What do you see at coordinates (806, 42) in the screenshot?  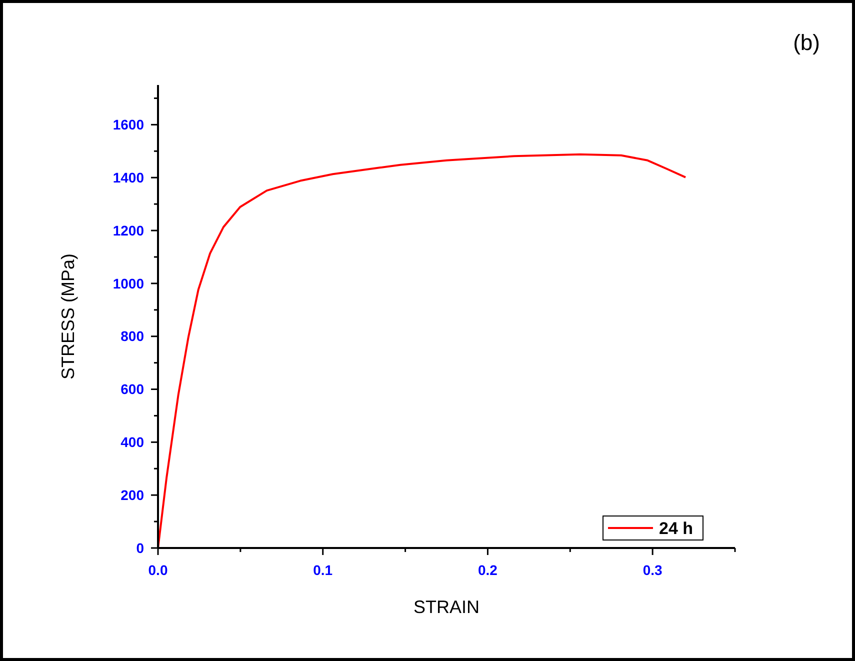 I see `text: (b)` at bounding box center [806, 42].